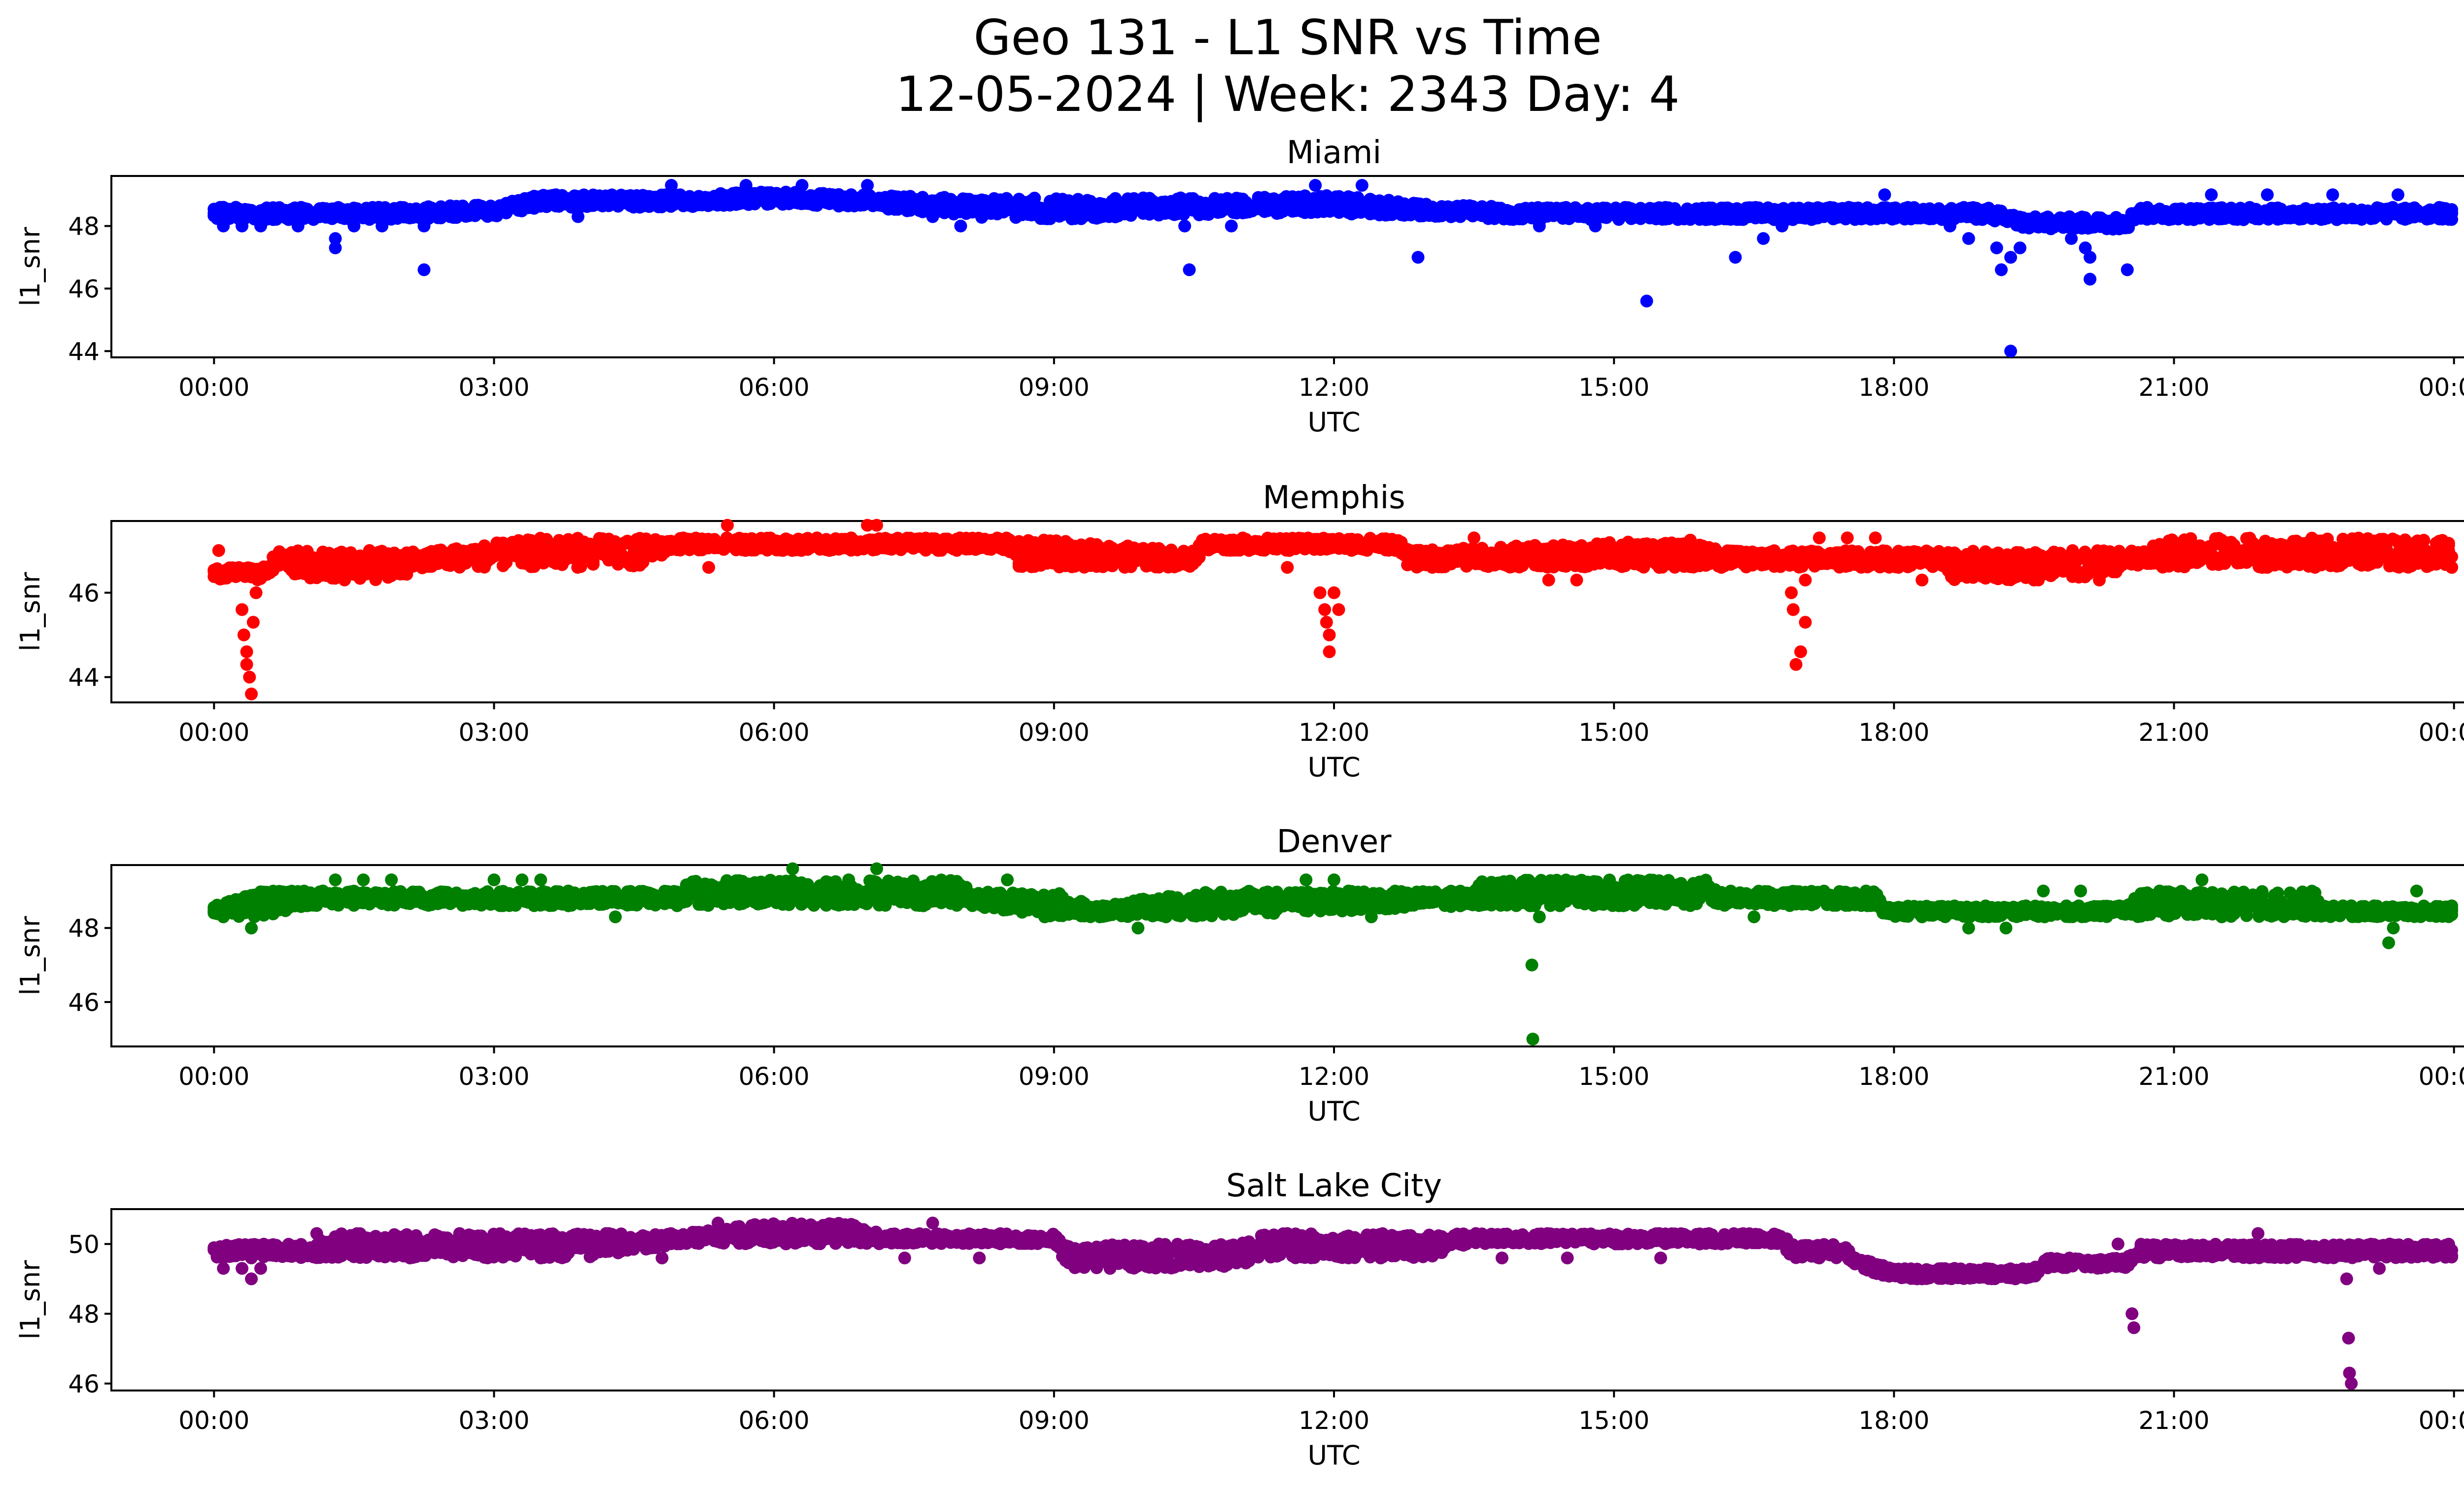 The image size is (2464, 1495). What do you see at coordinates (1333, 609) in the screenshot?
I see `series-memphis` at bounding box center [1333, 609].